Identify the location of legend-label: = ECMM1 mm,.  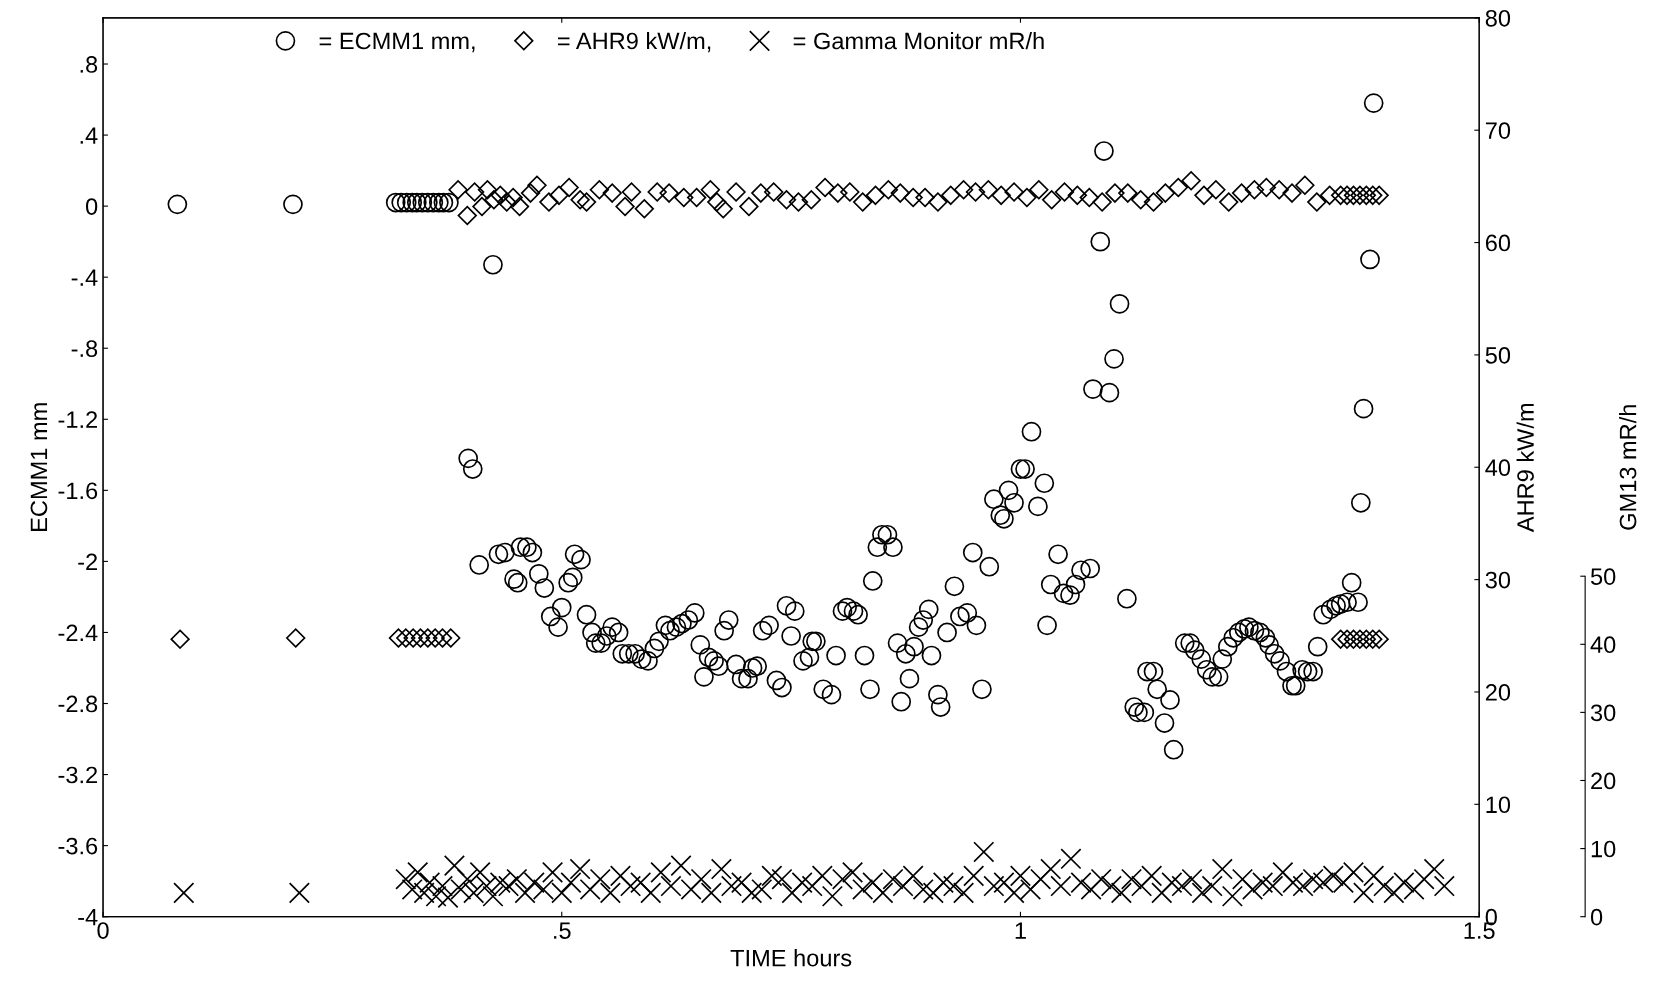
(397, 42).